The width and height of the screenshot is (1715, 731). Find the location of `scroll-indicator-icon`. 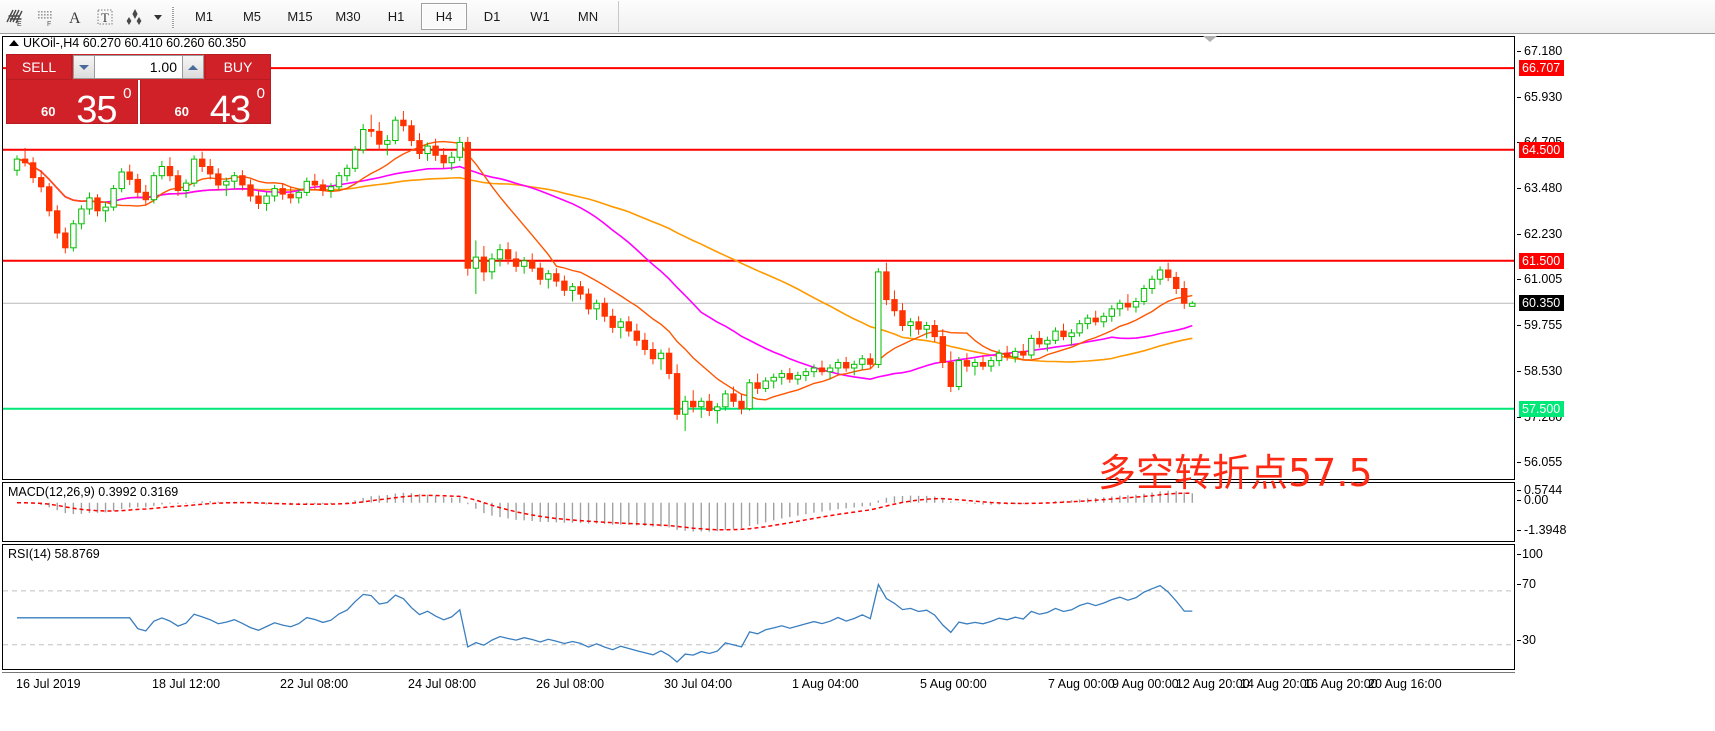

scroll-indicator-icon is located at coordinates (1210, 39).